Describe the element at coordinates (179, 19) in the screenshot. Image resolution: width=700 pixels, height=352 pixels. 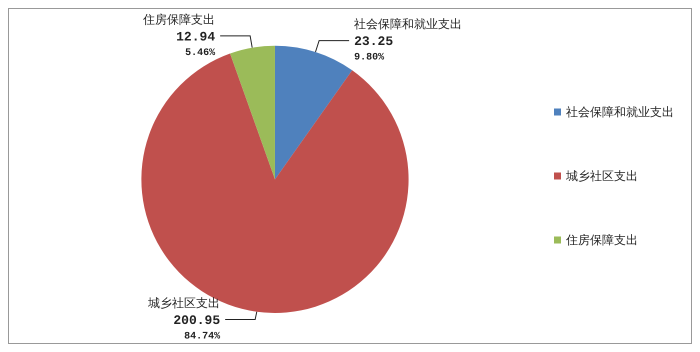
I see `slice-label: 住房保障支出` at that location.